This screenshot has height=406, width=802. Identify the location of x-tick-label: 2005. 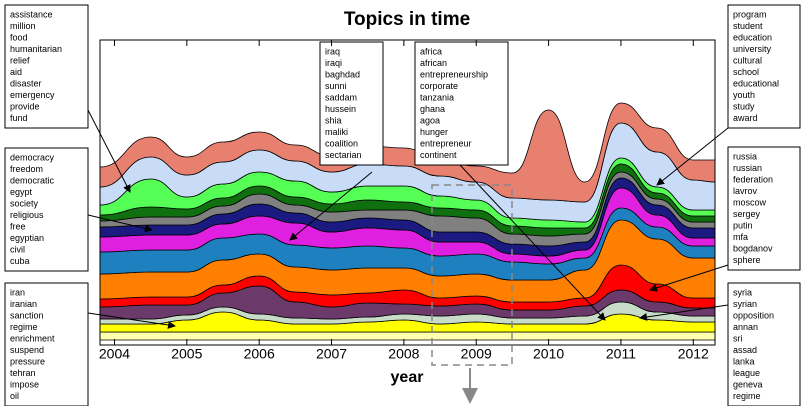
(186, 354).